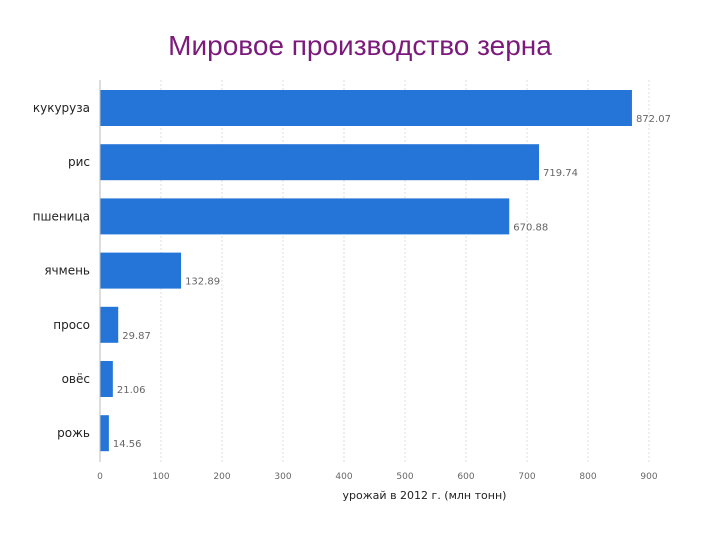 This screenshot has height=540, width=720. I want to click on category-label: овёс, so click(76, 379).